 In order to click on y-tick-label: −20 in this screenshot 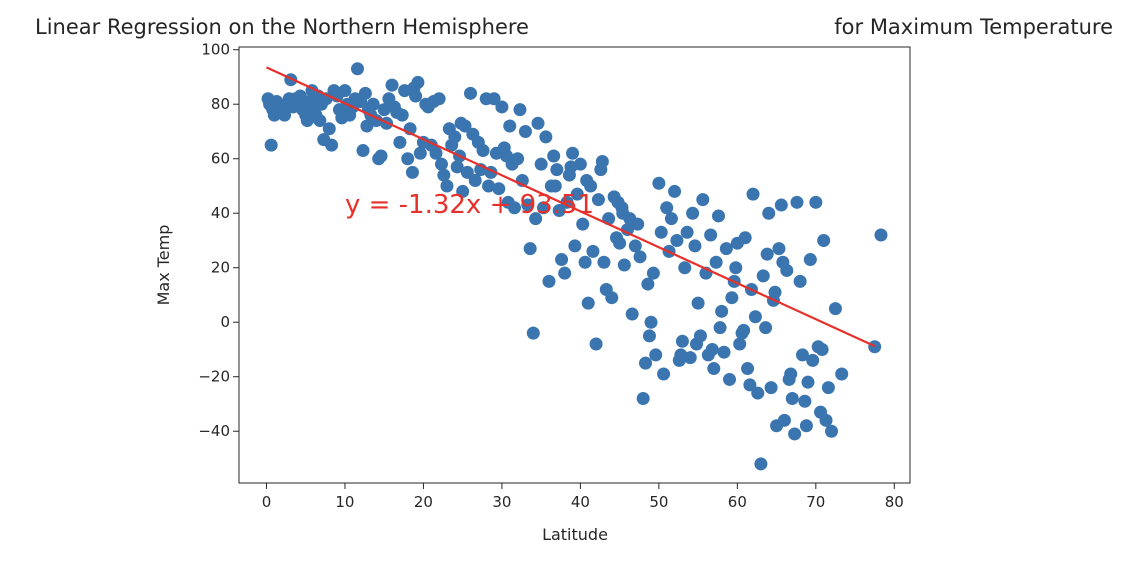, I will do `click(214, 377)`.